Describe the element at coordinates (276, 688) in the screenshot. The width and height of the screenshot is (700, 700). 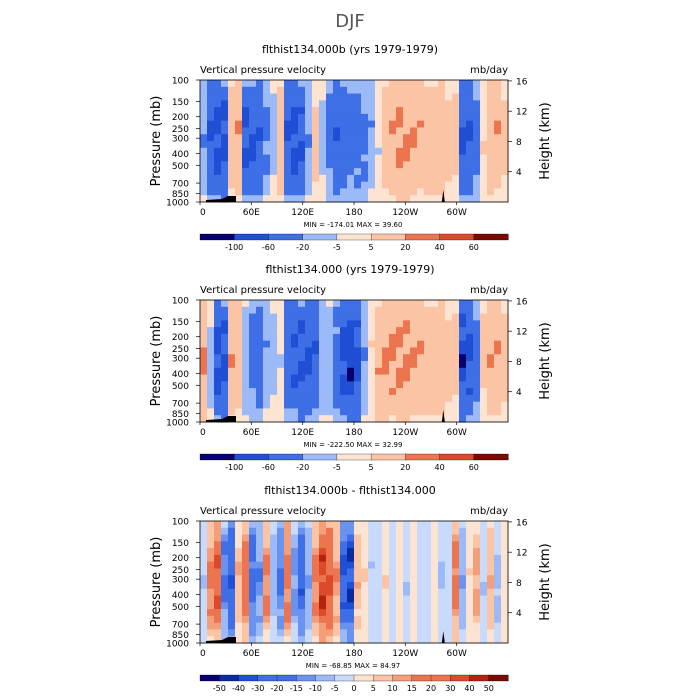
I see `colorbar-label: -20` at that location.